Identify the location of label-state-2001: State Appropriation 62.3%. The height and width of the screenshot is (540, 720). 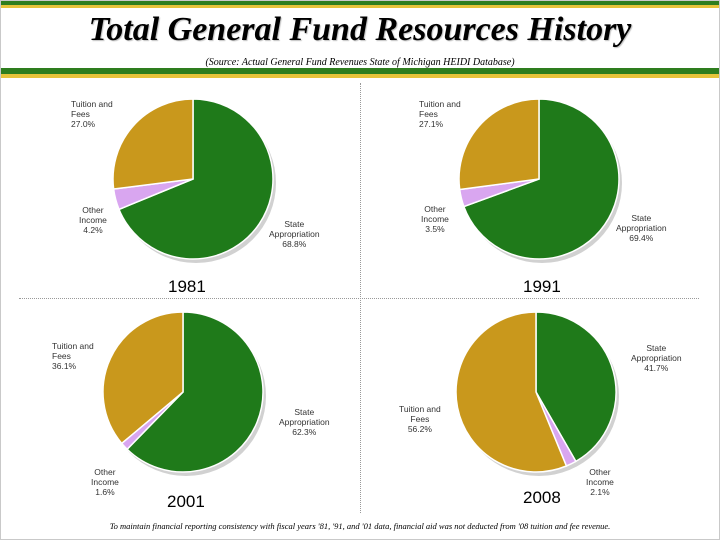
(304, 422).